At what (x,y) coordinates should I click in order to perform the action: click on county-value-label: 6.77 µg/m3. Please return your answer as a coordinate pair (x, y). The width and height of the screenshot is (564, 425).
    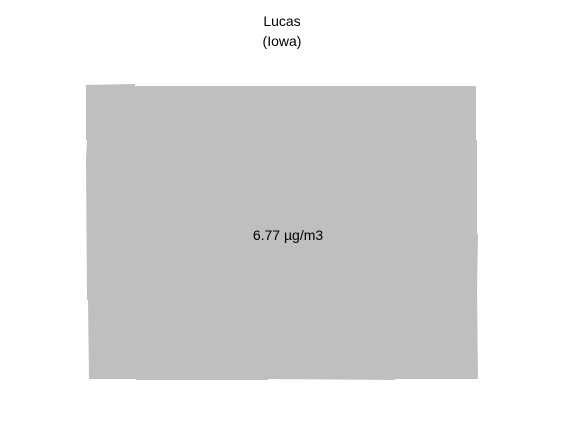
    Looking at the image, I should click on (288, 235).